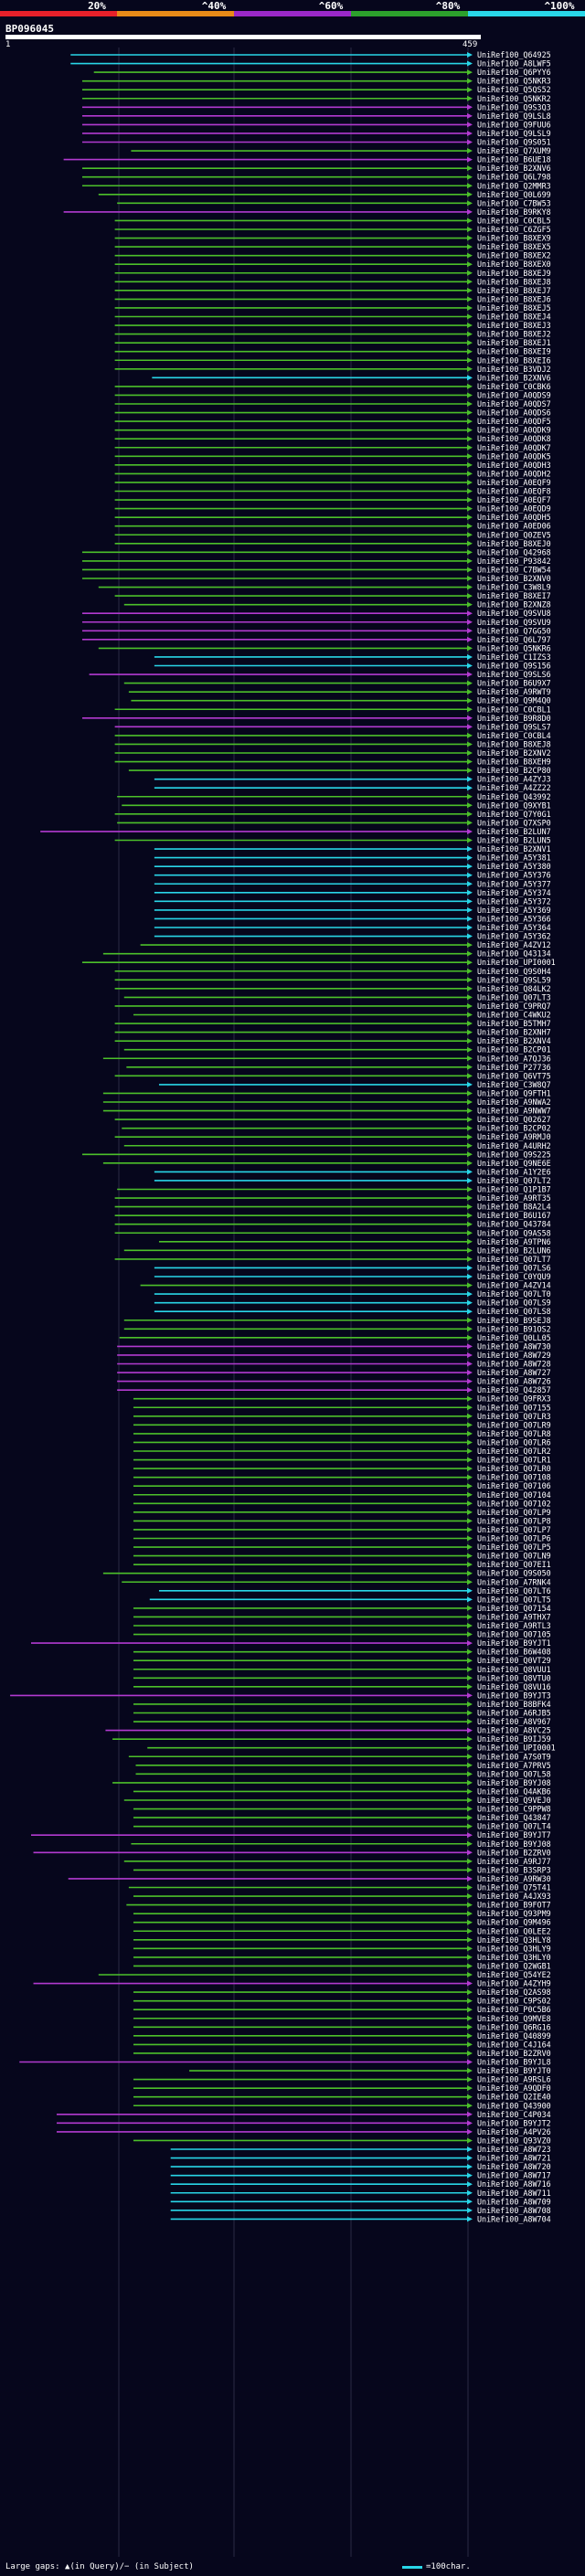  What do you see at coordinates (514, 1364) in the screenshot?
I see `hit-id-label: UniRef100_A8W728` at bounding box center [514, 1364].